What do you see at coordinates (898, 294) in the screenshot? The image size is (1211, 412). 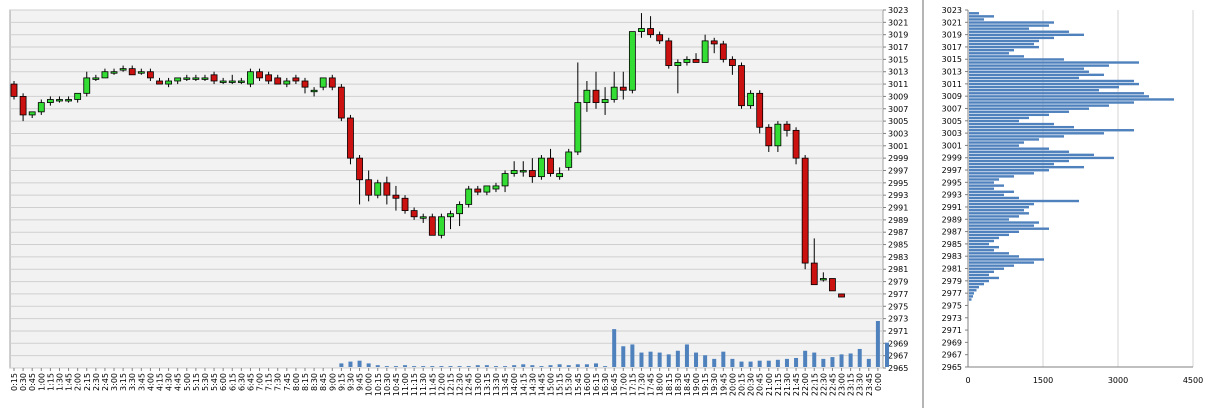 I see `y-tick-label: 2977` at bounding box center [898, 294].